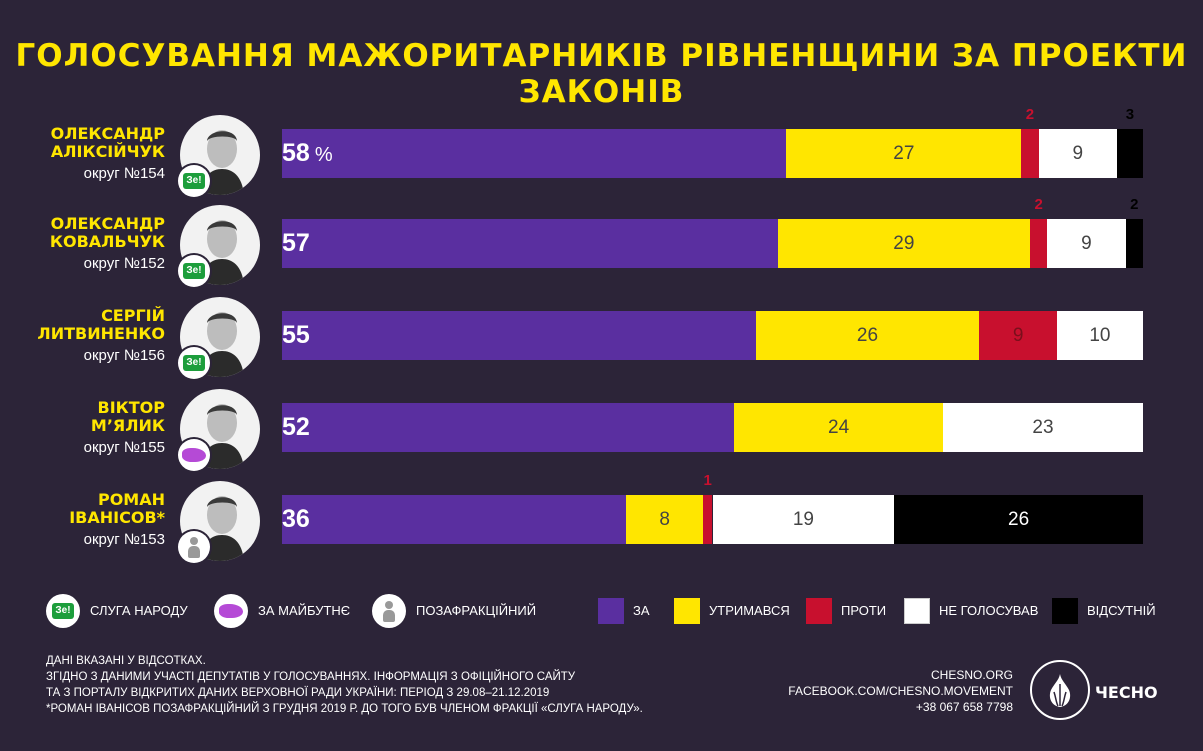 Image resolution: width=1203 pixels, height=751 pixels. What do you see at coordinates (749, 610) in the screenshot?
I see `legend-vote-abstain: УТРИМАВСЯ` at bounding box center [749, 610].